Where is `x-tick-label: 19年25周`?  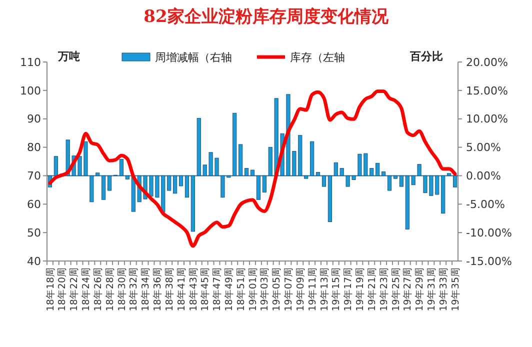 x-tick-label: 19年25周 is located at coordinates (396, 289).